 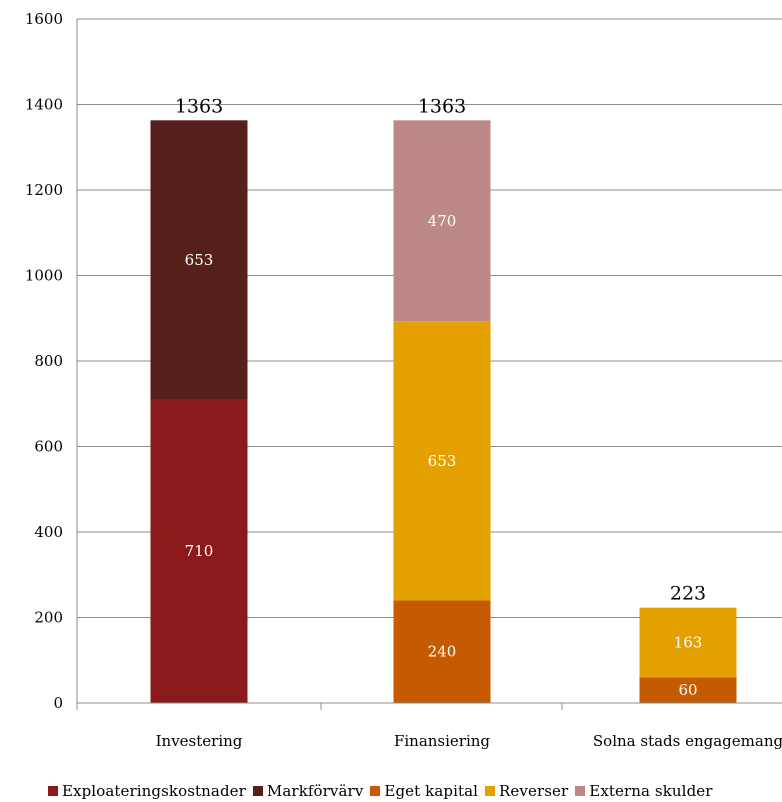 What do you see at coordinates (44, 190) in the screenshot?
I see `y-tick-label: 1200` at bounding box center [44, 190].